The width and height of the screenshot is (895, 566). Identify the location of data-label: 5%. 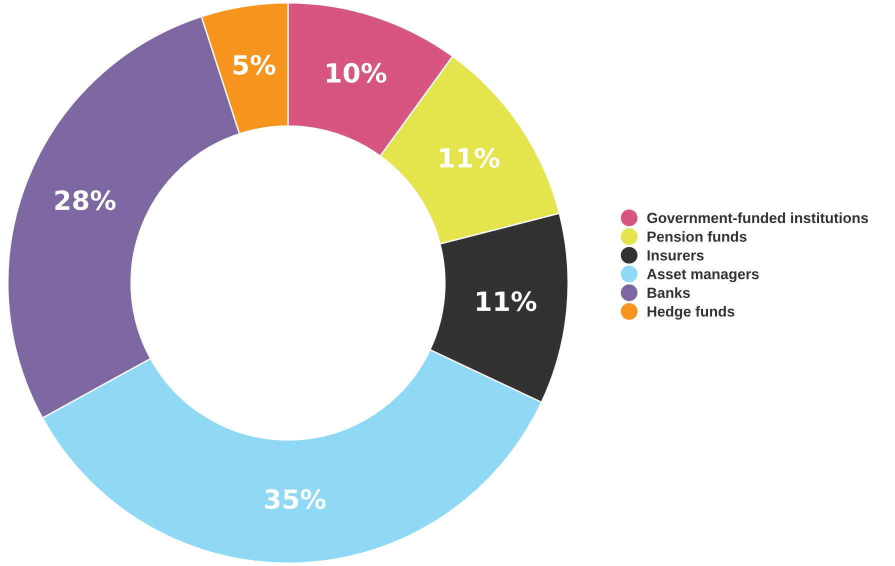
(254, 64).